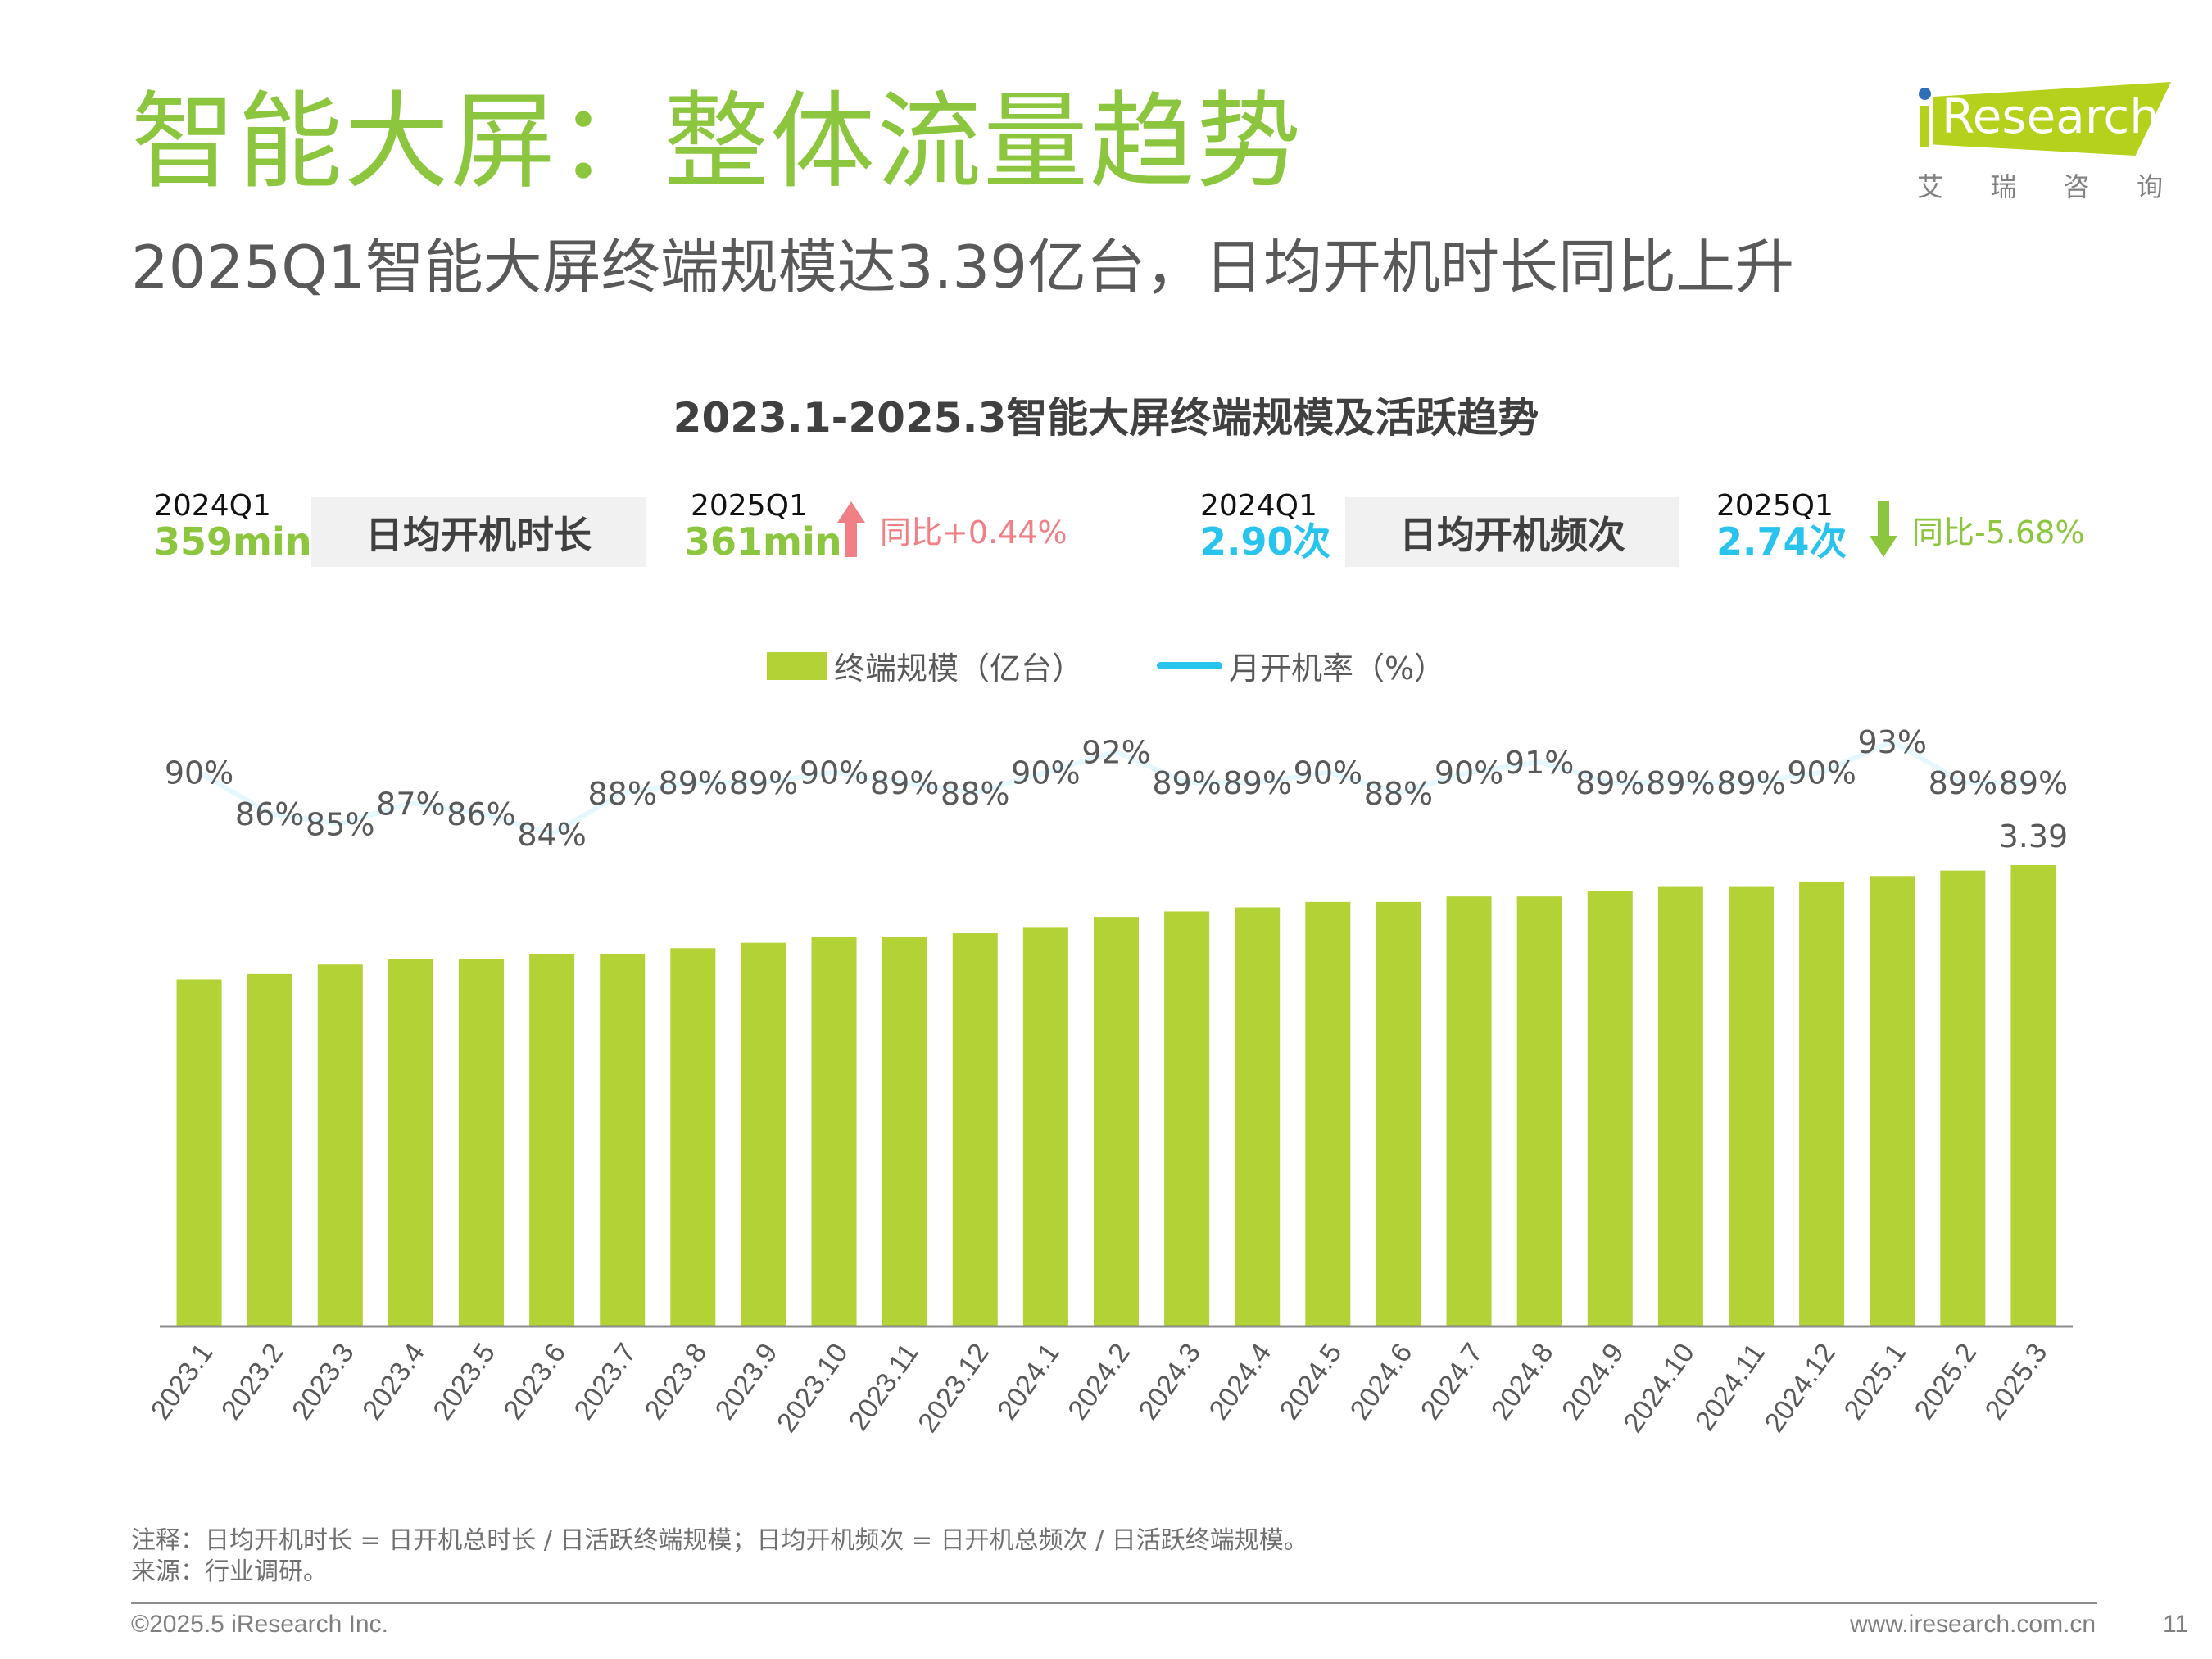 The width and height of the screenshot is (2212, 1659). What do you see at coordinates (1452, 1382) in the screenshot?
I see `x-tick-label: 2024.7` at bounding box center [1452, 1382].